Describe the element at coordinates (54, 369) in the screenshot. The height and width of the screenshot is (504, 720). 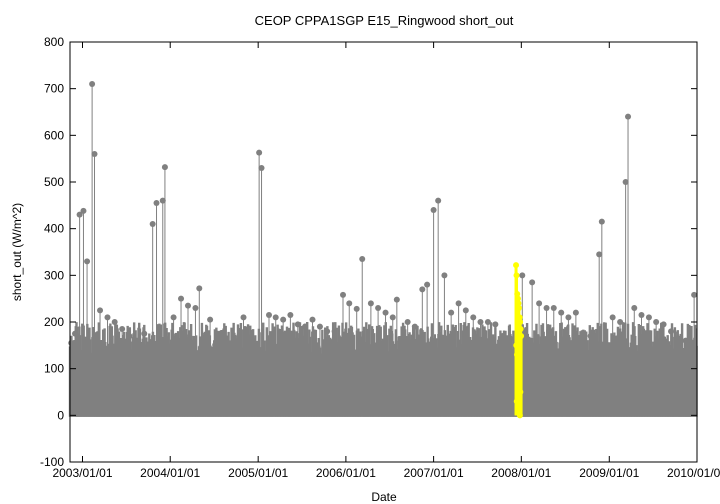
I see `y-tick-label: 100` at that location.